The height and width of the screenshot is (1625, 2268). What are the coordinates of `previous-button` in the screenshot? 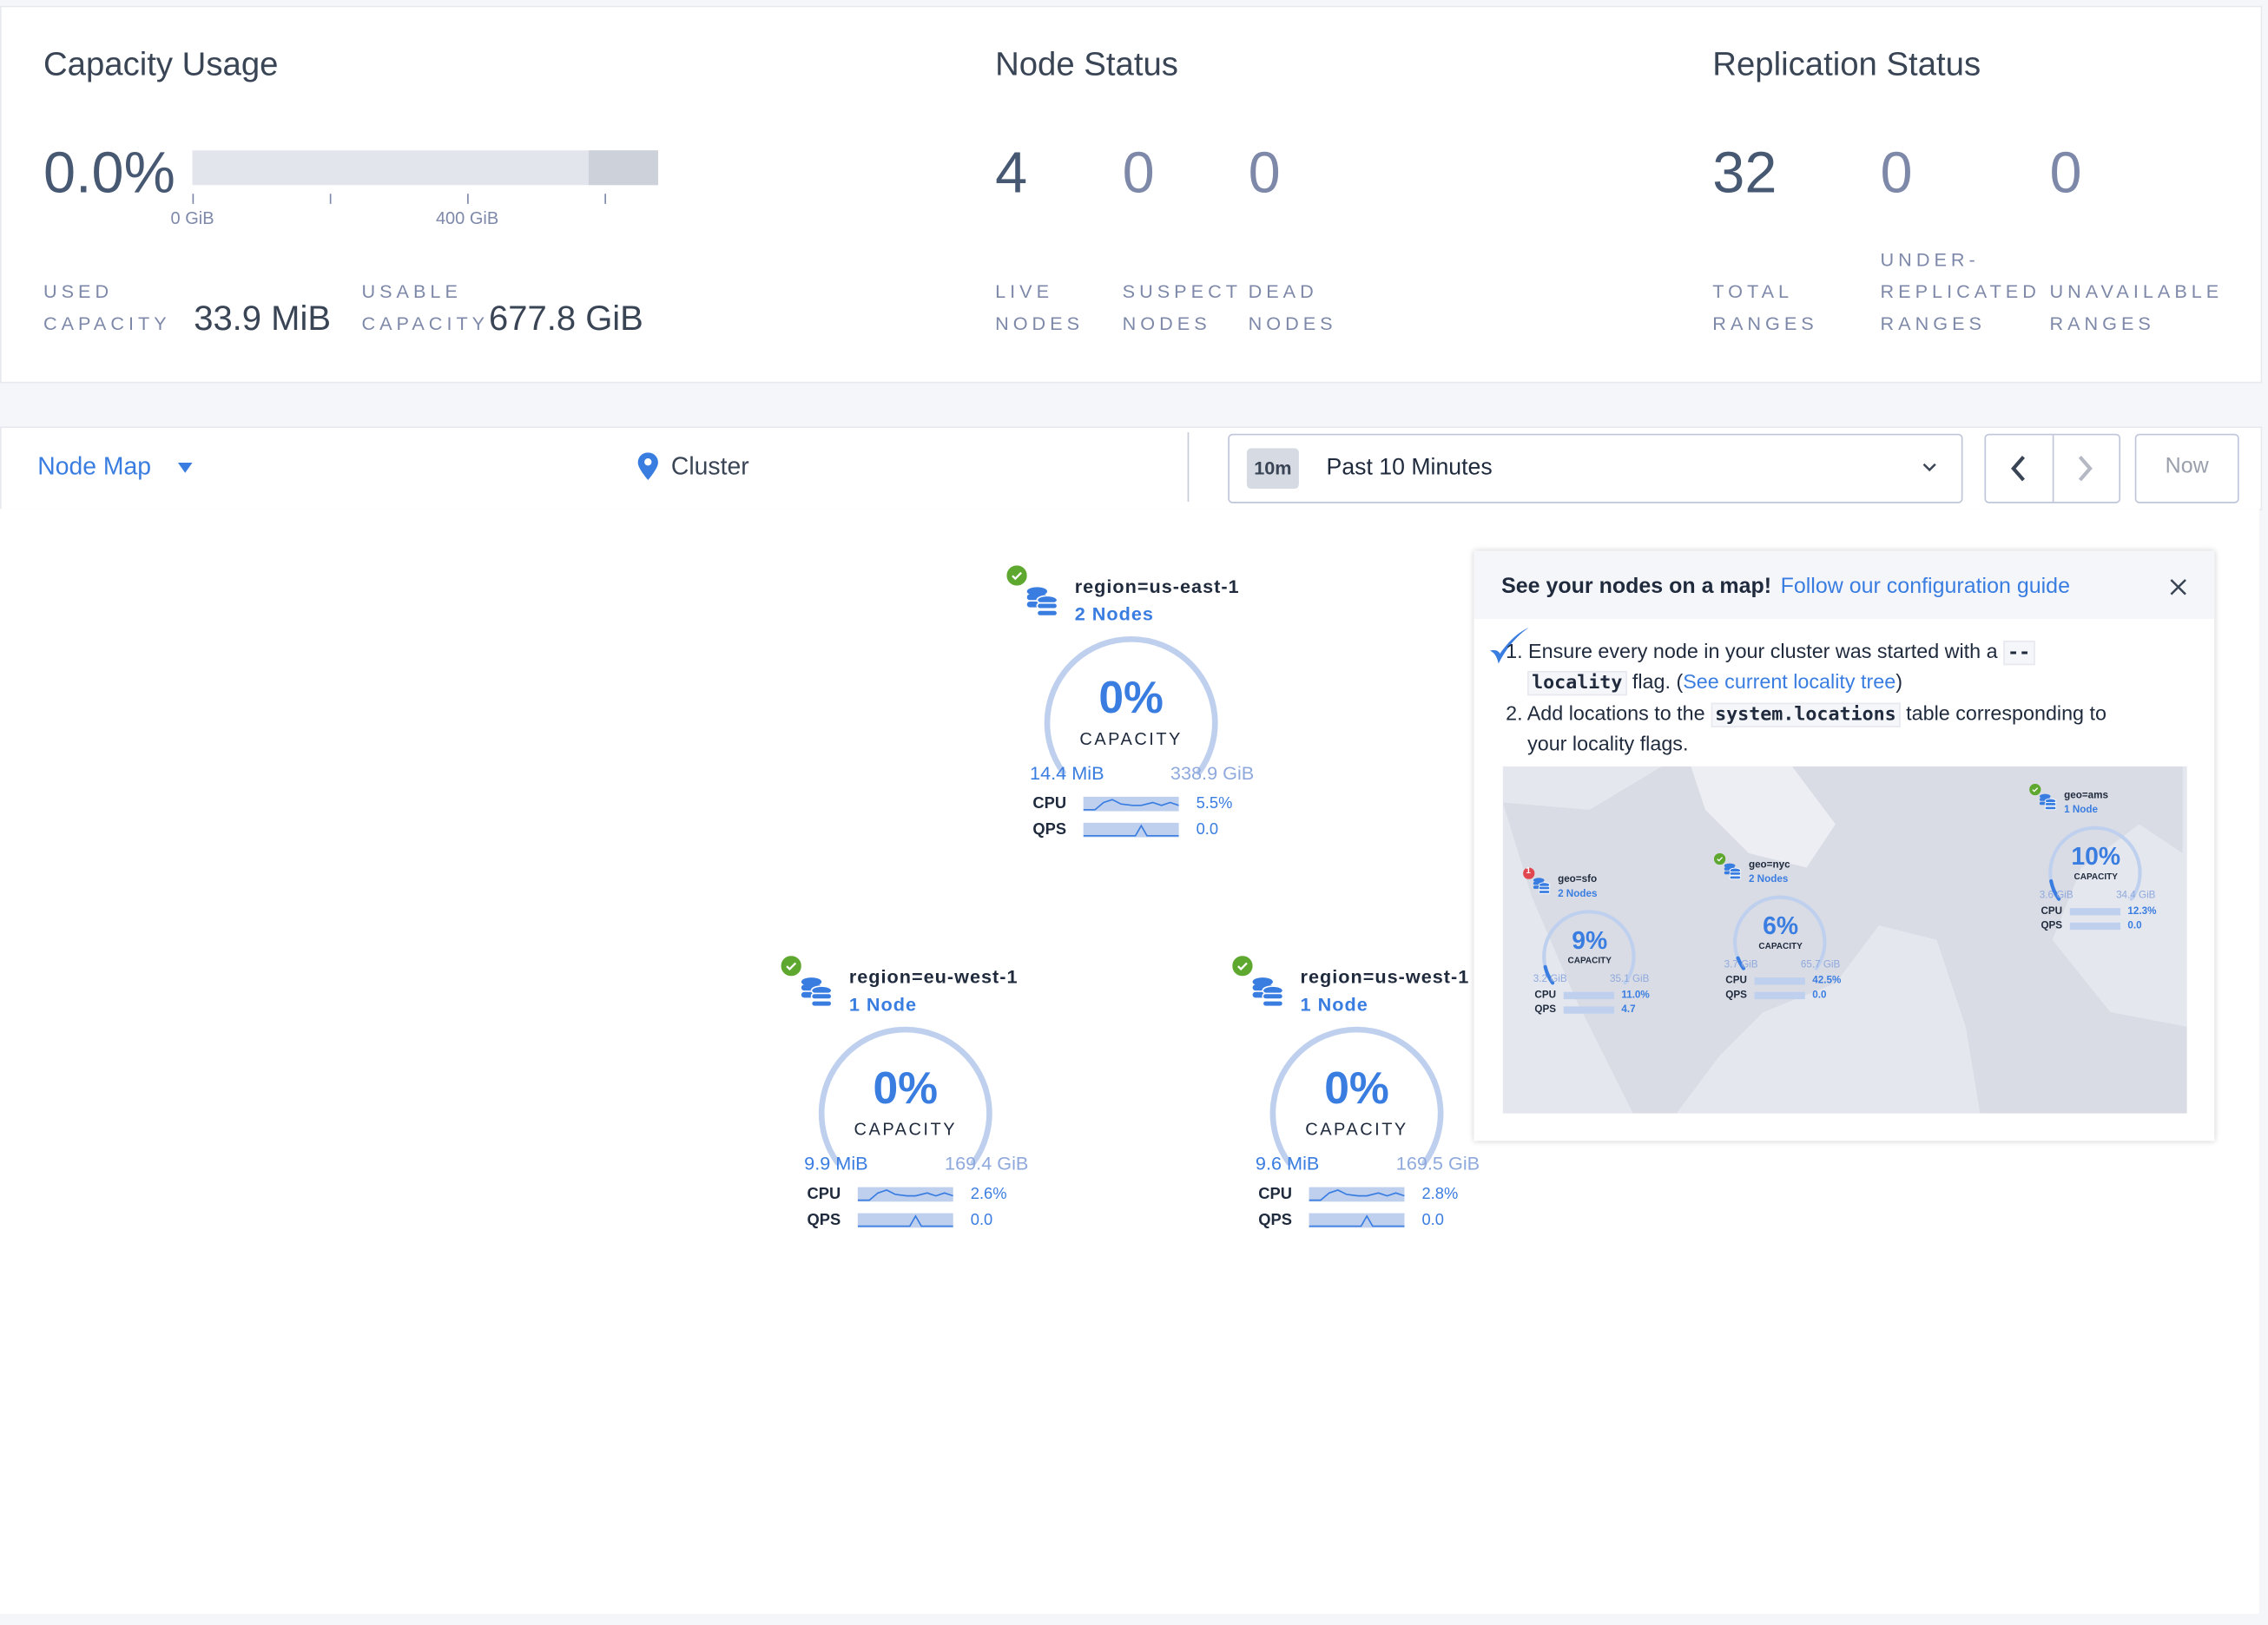 It's located at (2020, 469).